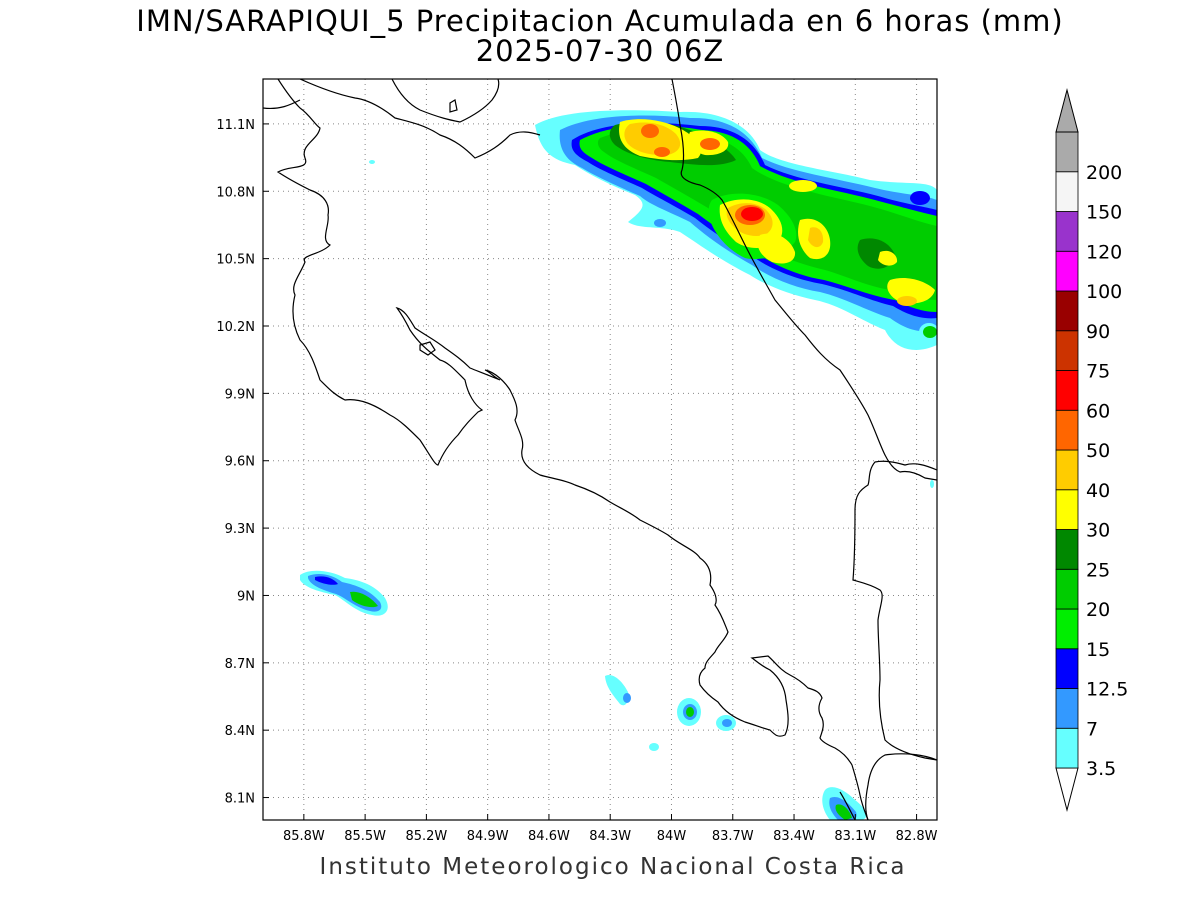  What do you see at coordinates (240, 731) in the screenshot?
I see `lat-tick-label: 8.4N` at bounding box center [240, 731].